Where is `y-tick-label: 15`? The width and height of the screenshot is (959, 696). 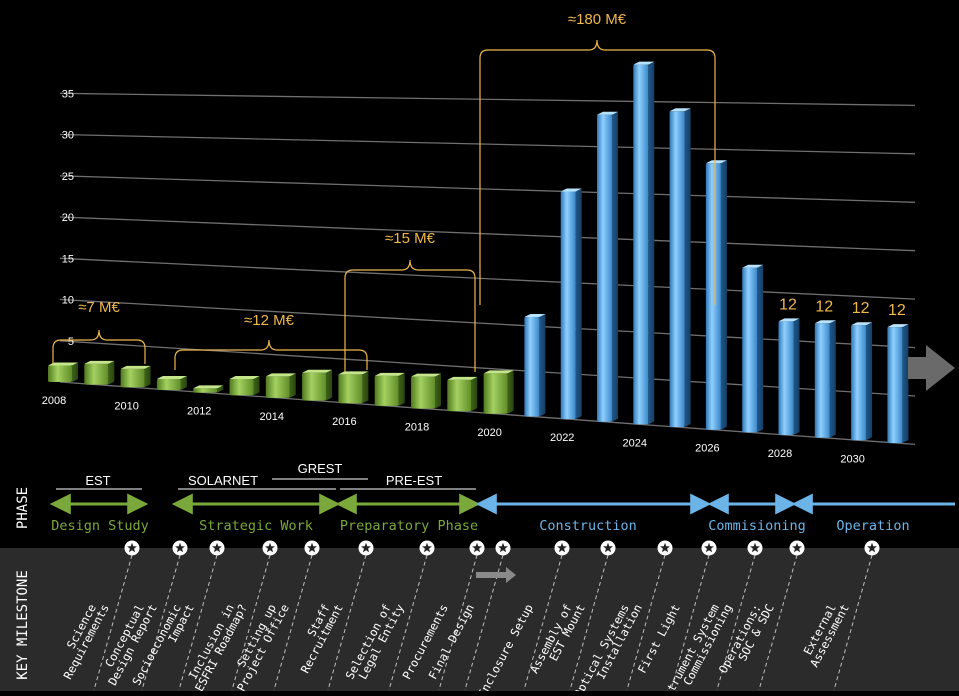
y-tick-label: 15 is located at coordinates (68, 259).